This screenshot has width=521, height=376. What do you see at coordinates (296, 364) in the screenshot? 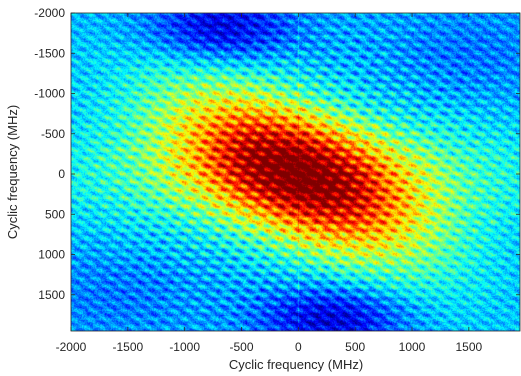
I see `x-axis-label: Cyclic frequency (MHz)` at bounding box center [296, 364].